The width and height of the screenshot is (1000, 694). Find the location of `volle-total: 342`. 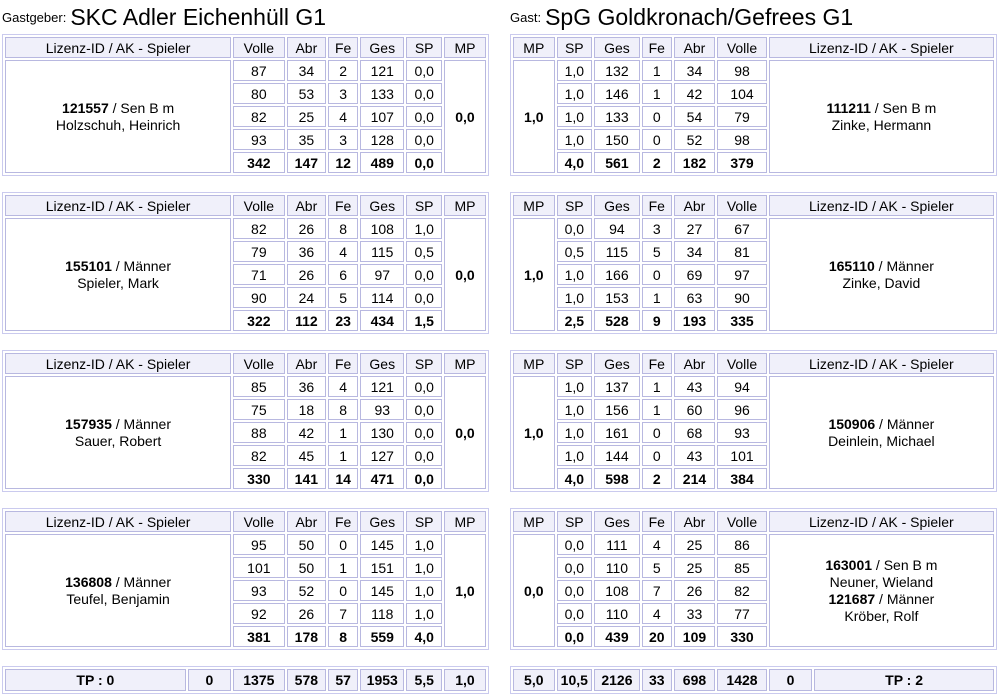

volle-total: 342 is located at coordinates (259, 162).